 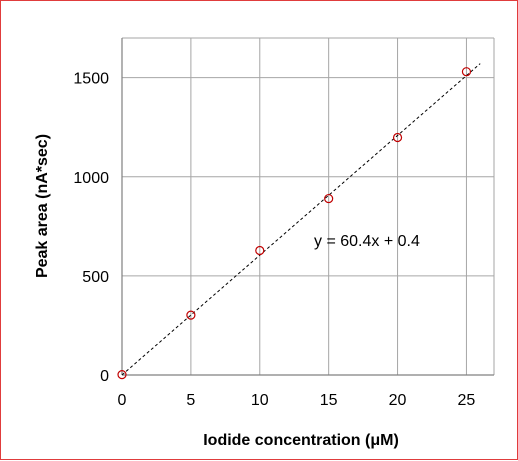 What do you see at coordinates (367, 241) in the screenshot?
I see `trendline-equation-label: y = 60.4x + 0.4` at bounding box center [367, 241].